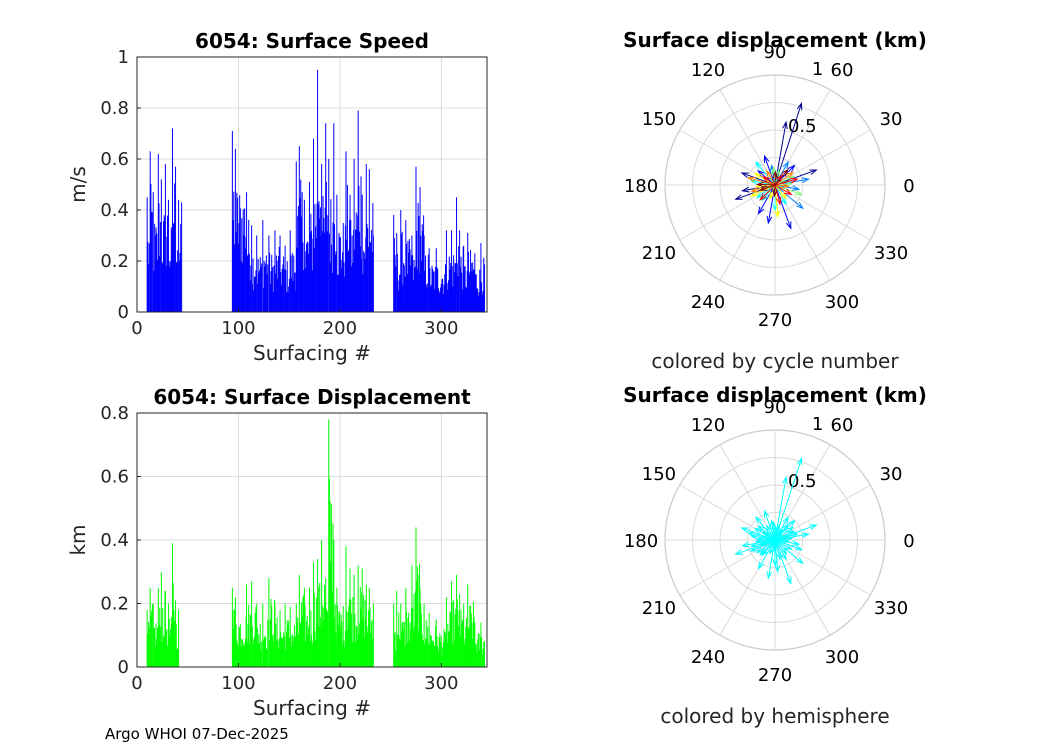 Image resolution: width=1050 pixels, height=750 pixels. I want to click on angle-tick-label: 240, so click(708, 657).